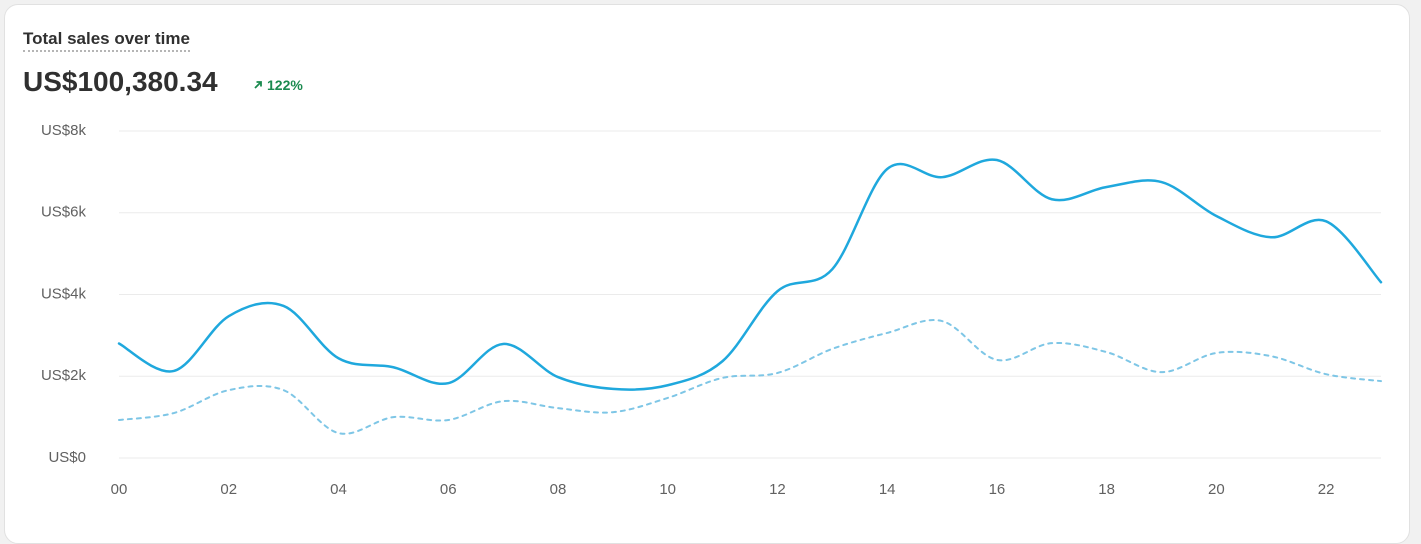 Image resolution: width=1421 pixels, height=544 pixels. Describe the element at coordinates (667, 489) in the screenshot. I see `x-tick-label: 10` at that location.